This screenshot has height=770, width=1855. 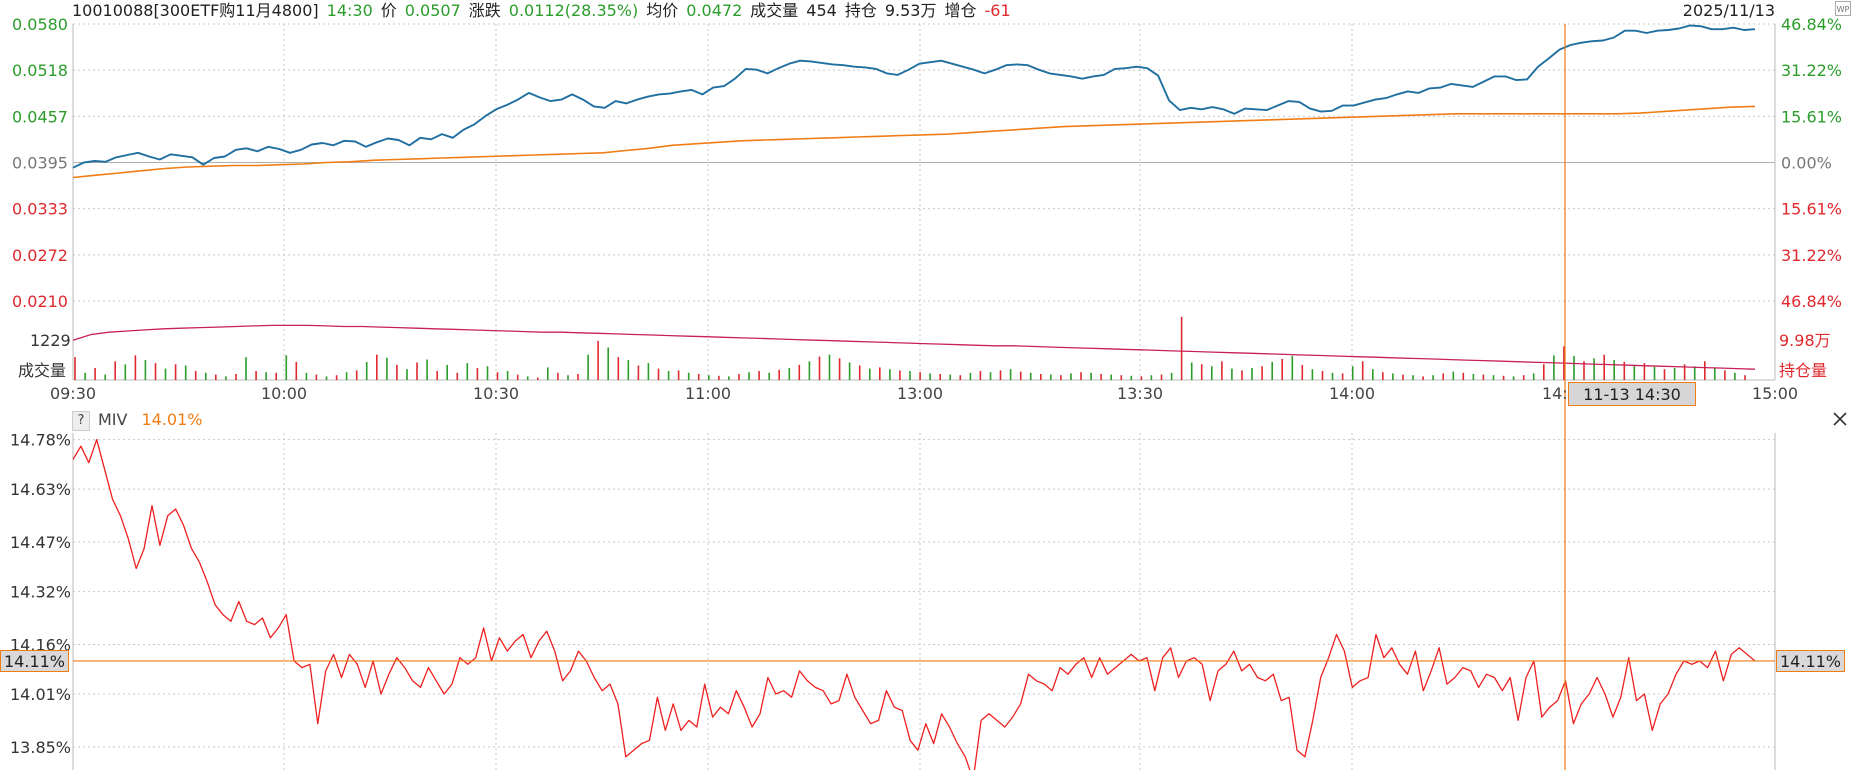 What do you see at coordinates (284, 393) in the screenshot?
I see `time-tick-label: 10:00` at bounding box center [284, 393].